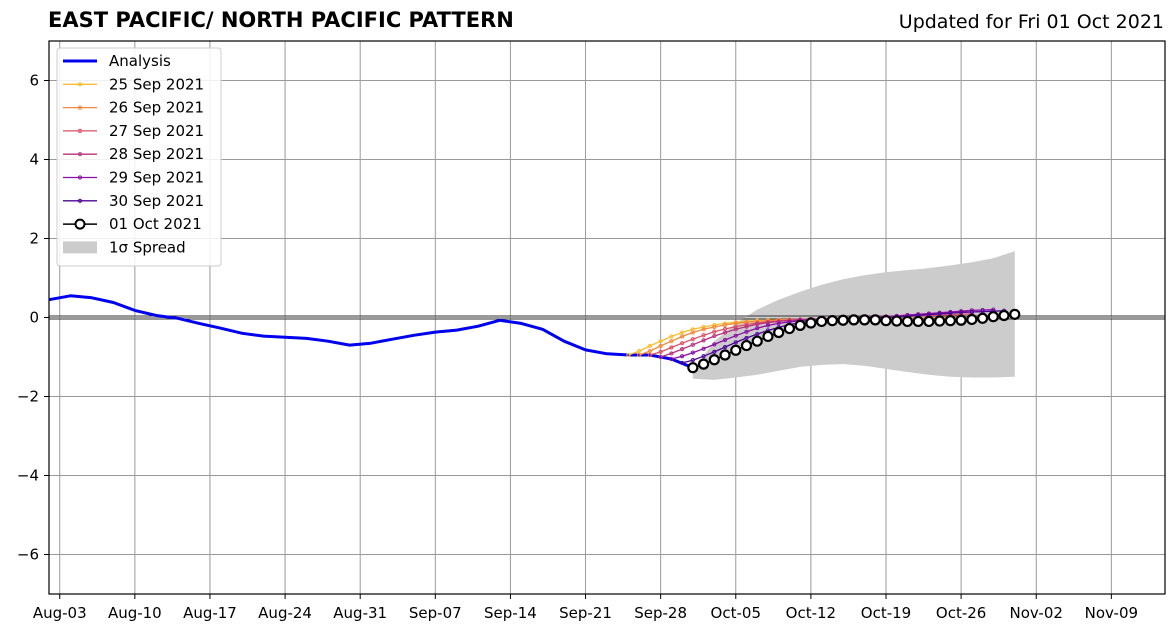 The height and width of the screenshot is (633, 1176). What do you see at coordinates (371, 332) in the screenshot?
I see `analysis-line` at bounding box center [371, 332].